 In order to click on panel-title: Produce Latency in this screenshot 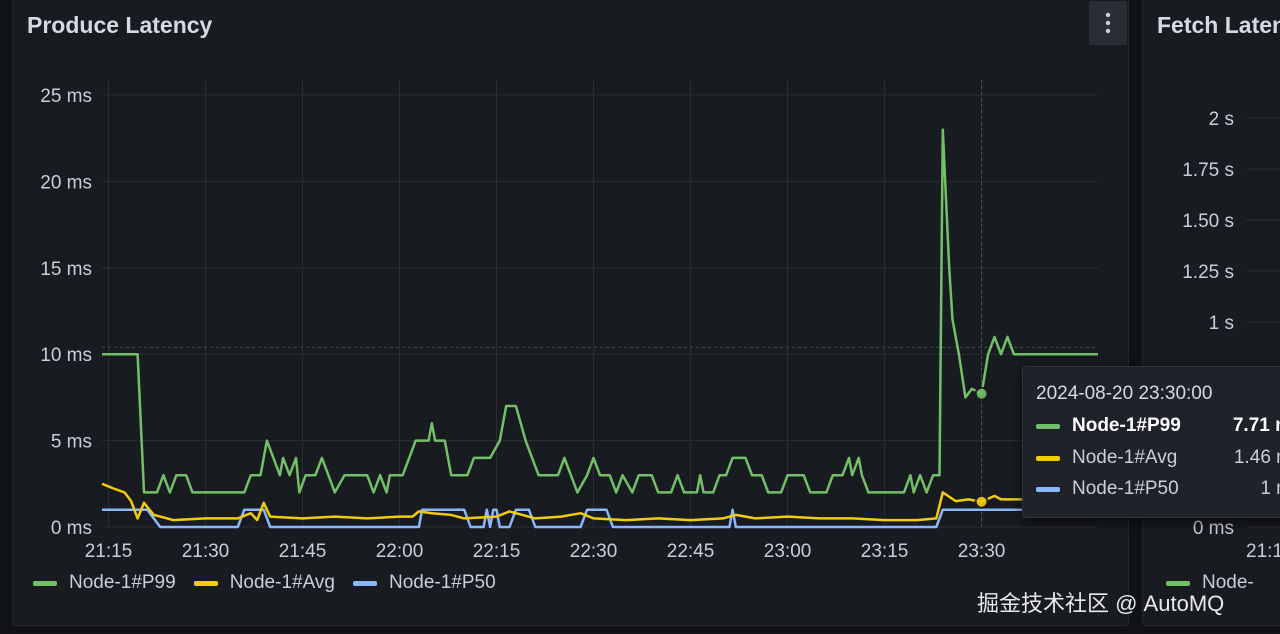, I will do `click(120, 25)`.